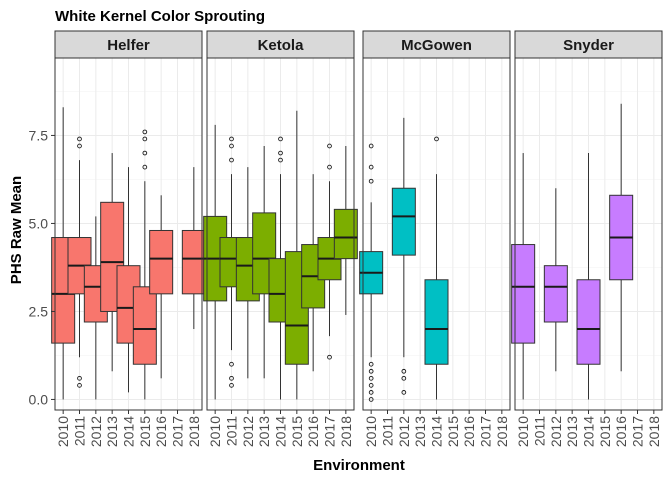 Image resolution: width=672 pixels, height=480 pixels. I want to click on facet-strip-label: Ketola, so click(281, 45).